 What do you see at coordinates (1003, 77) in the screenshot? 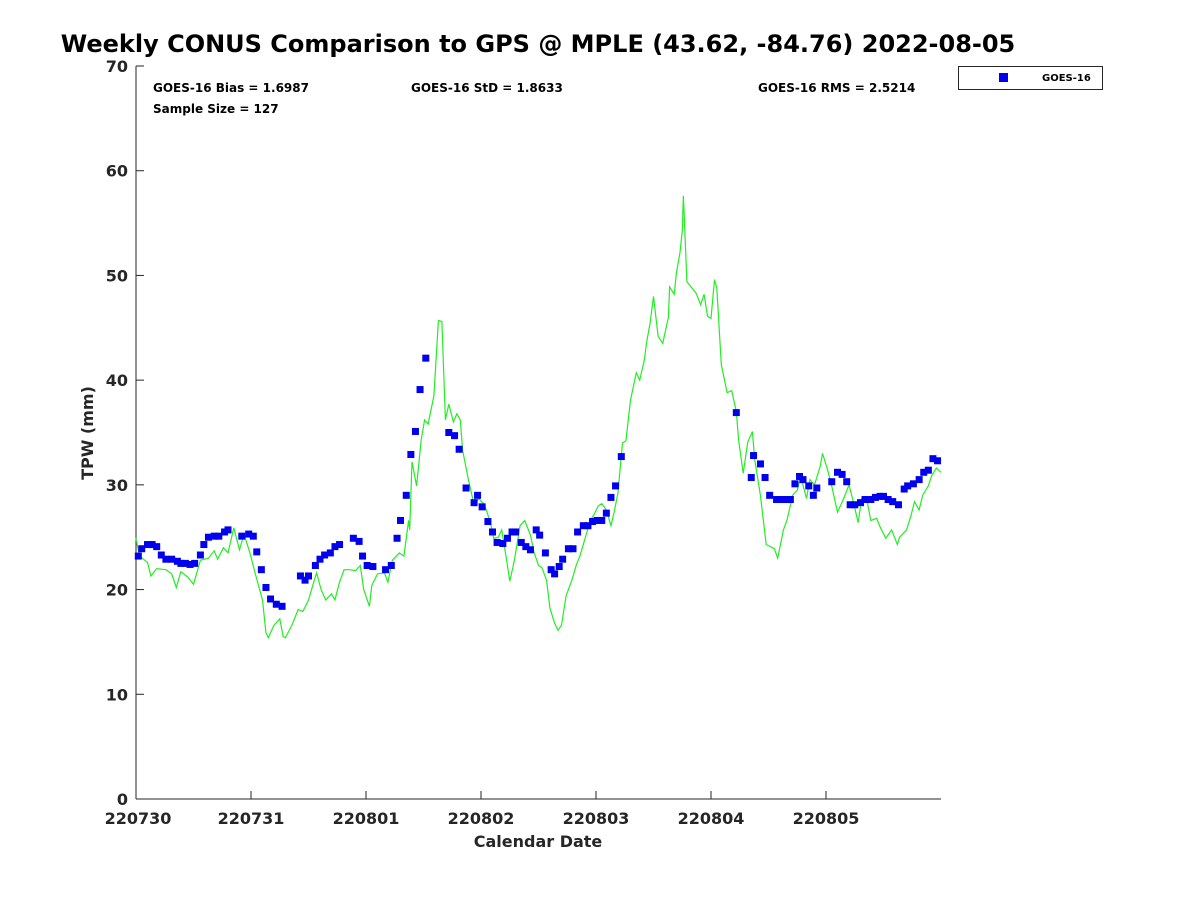
I see `legend-marker-goes16` at bounding box center [1003, 77].